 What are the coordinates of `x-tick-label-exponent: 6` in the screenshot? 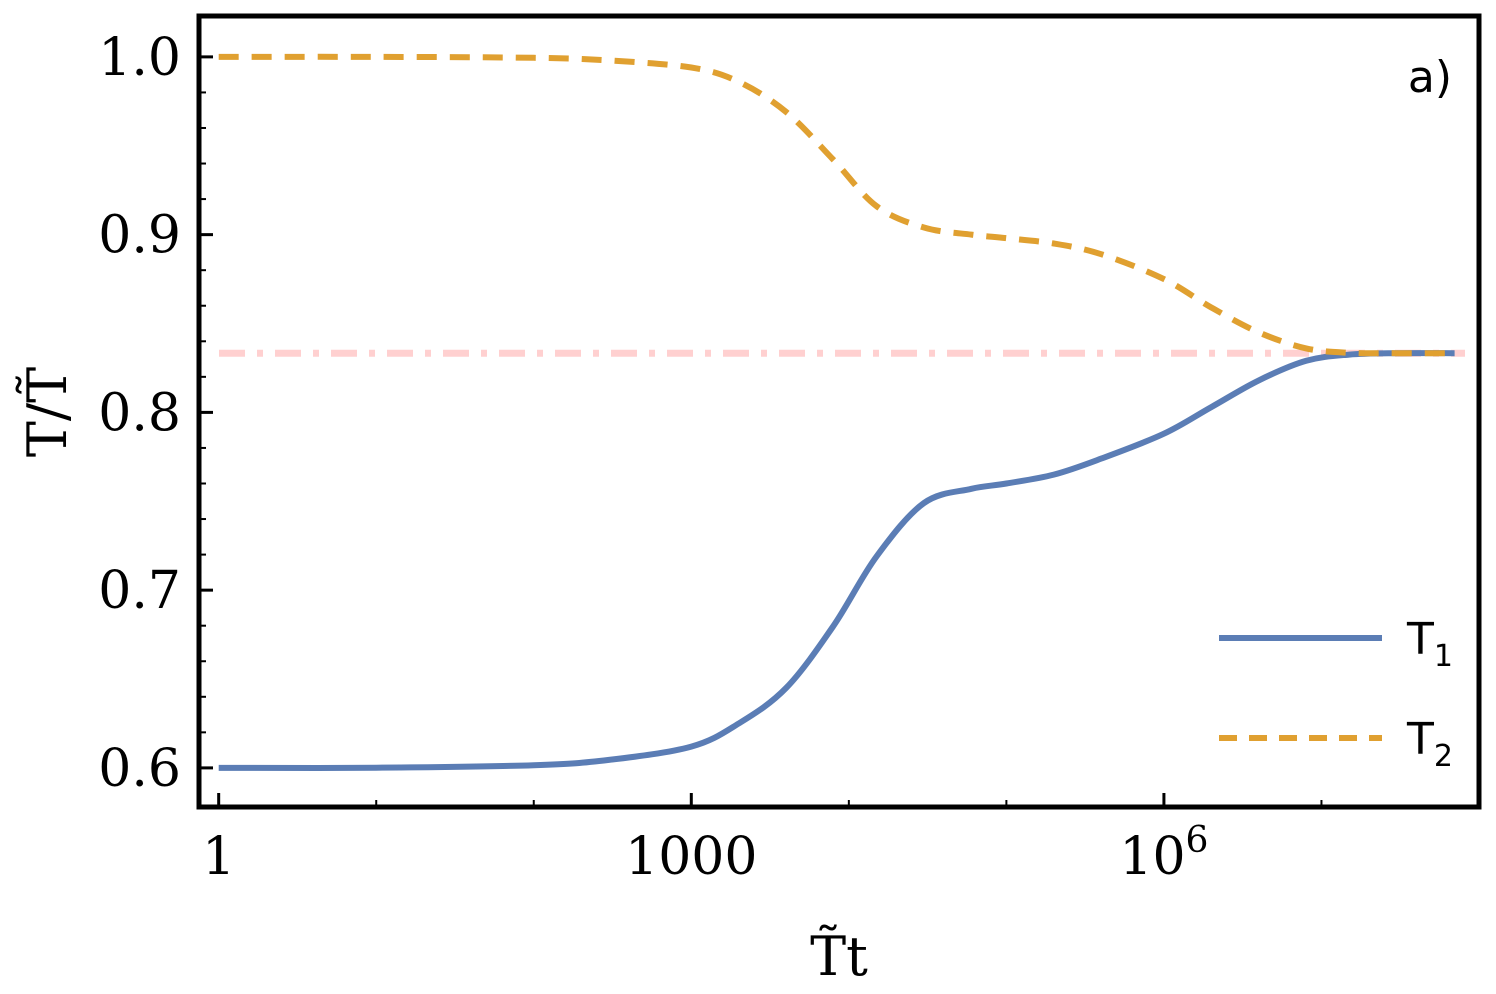 It's located at (1197, 840).